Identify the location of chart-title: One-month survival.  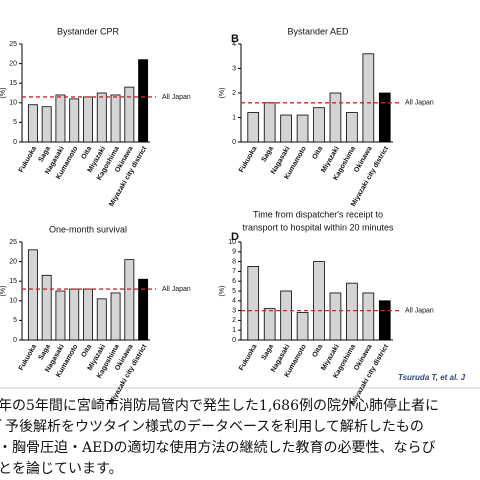
(88, 229).